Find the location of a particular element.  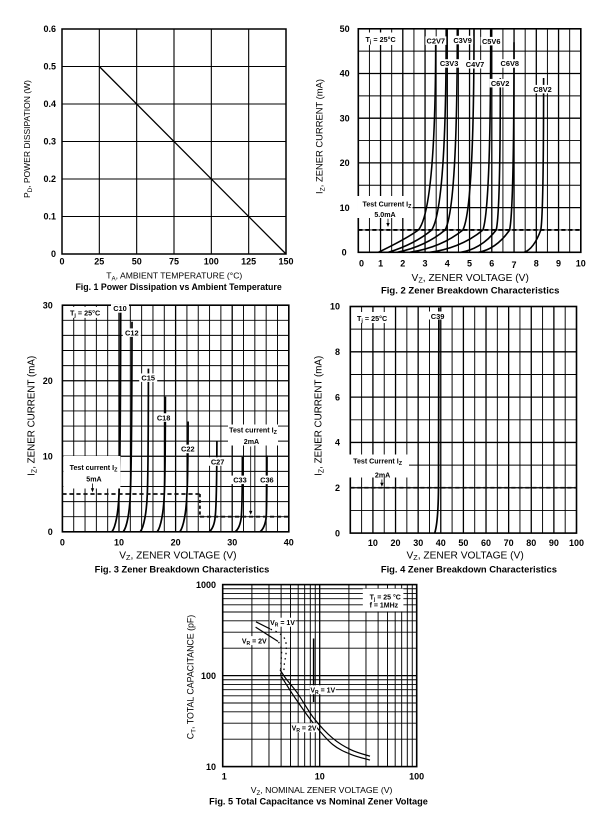

svg-text: 9 is located at coordinates (558, 264).